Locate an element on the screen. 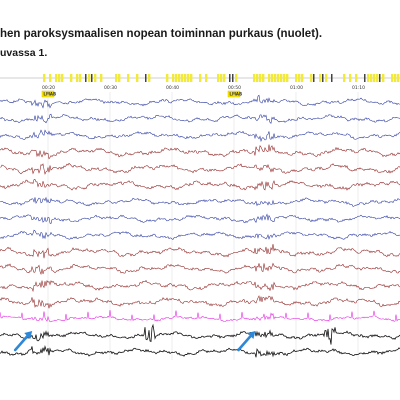 This screenshot has height=400, width=400. timestamp-label: 01:10 is located at coordinates (358, 88).